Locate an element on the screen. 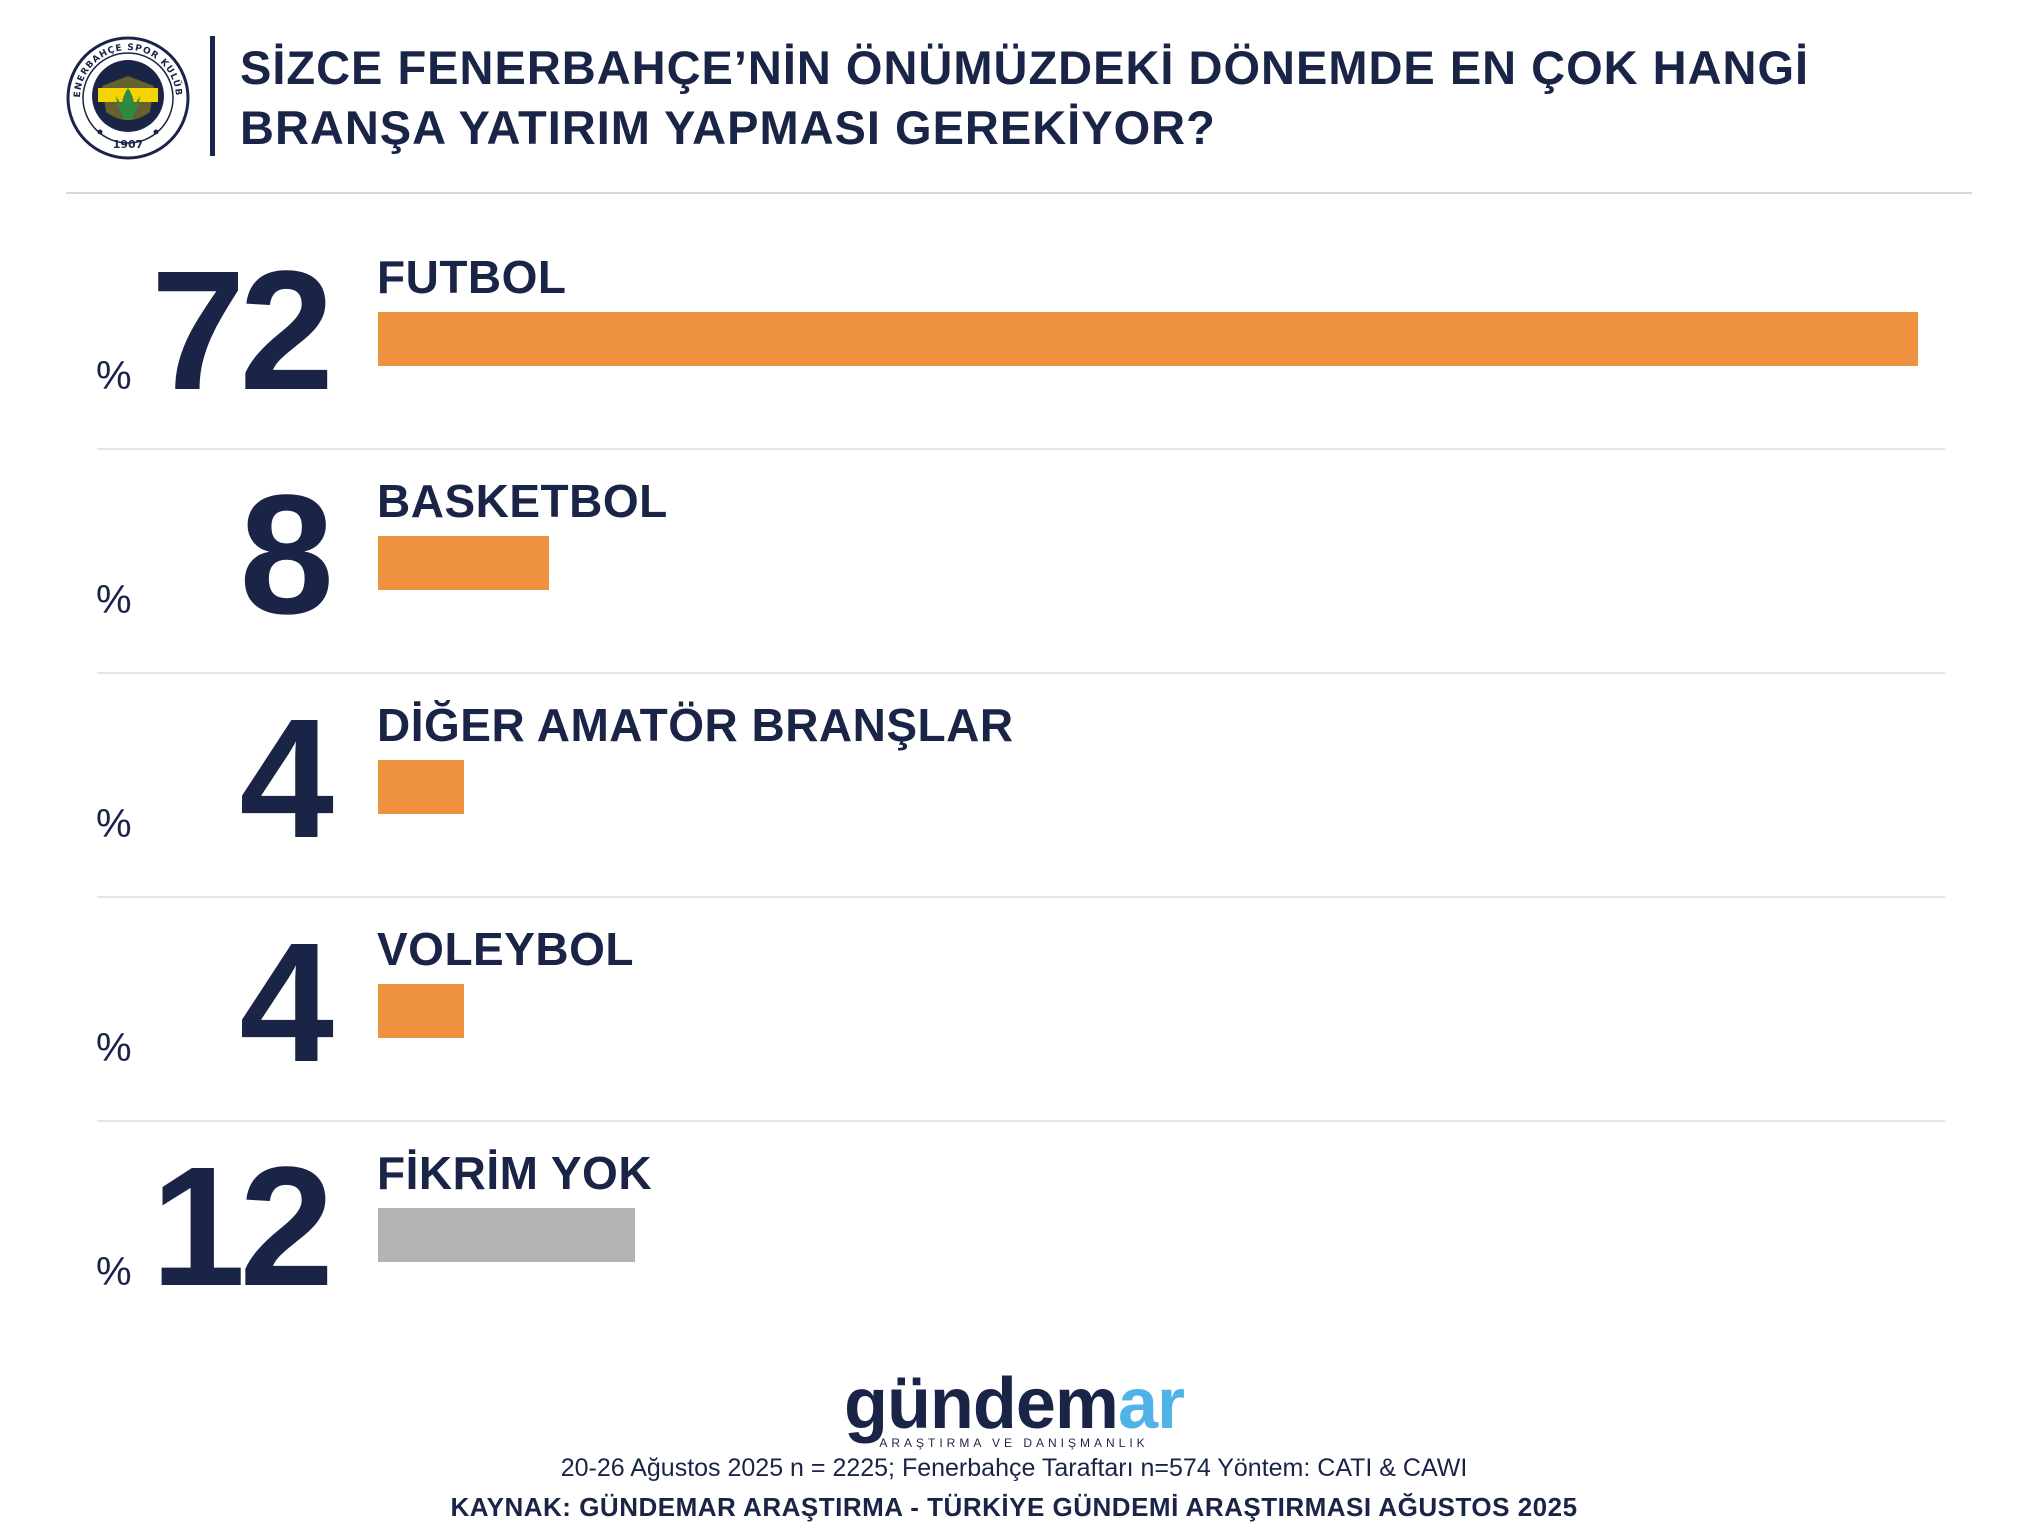  chart-row: % 8 BASKETBOL is located at coordinates (1014, 562).